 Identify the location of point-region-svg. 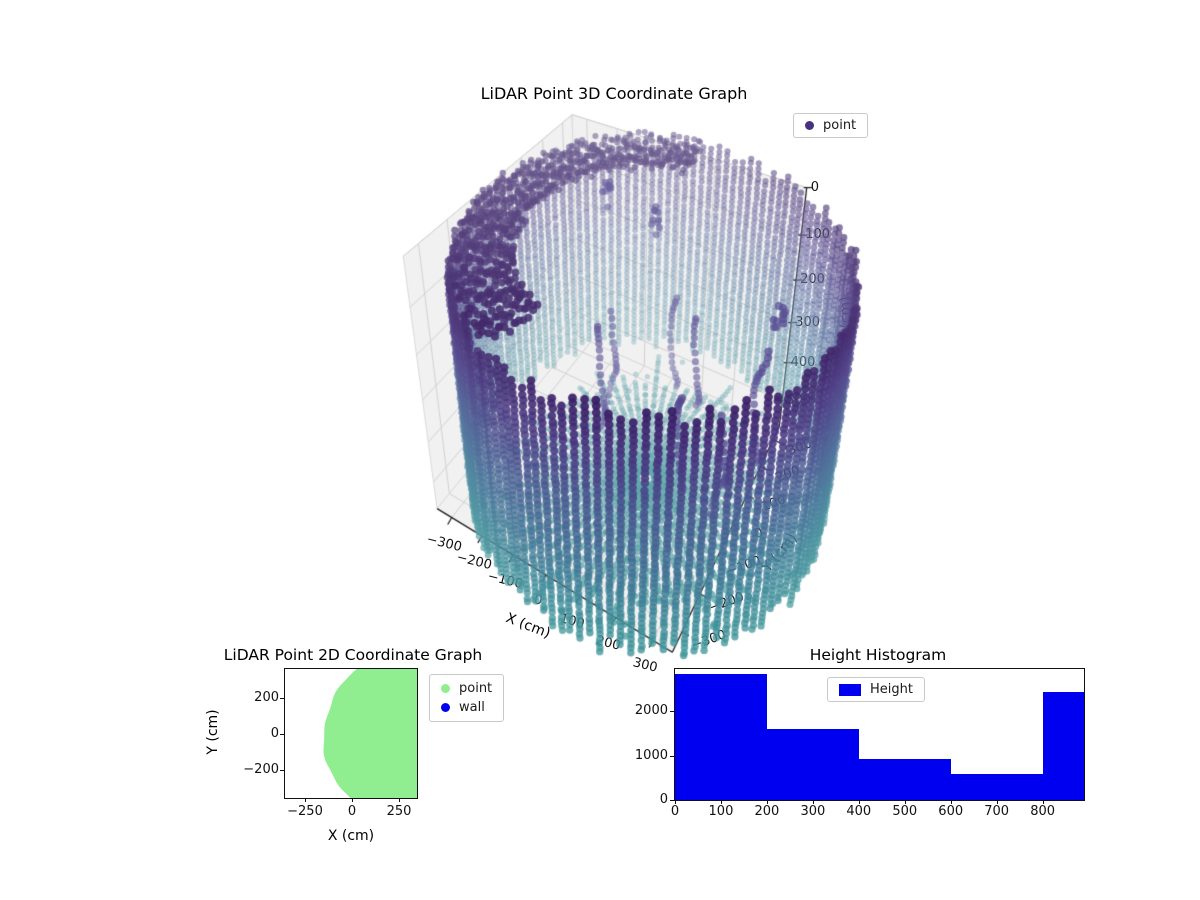
(370, 733).